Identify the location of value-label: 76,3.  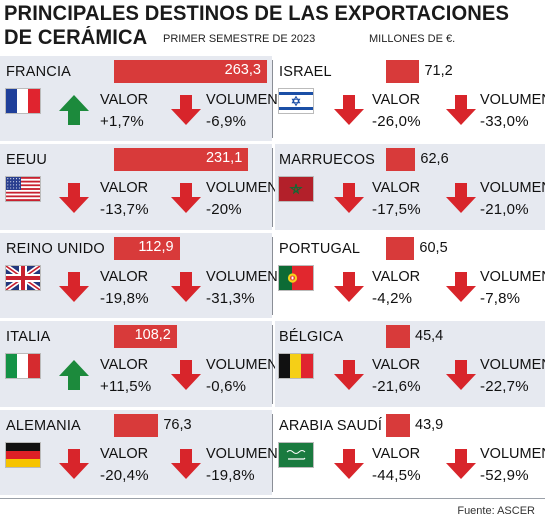
(177, 424).